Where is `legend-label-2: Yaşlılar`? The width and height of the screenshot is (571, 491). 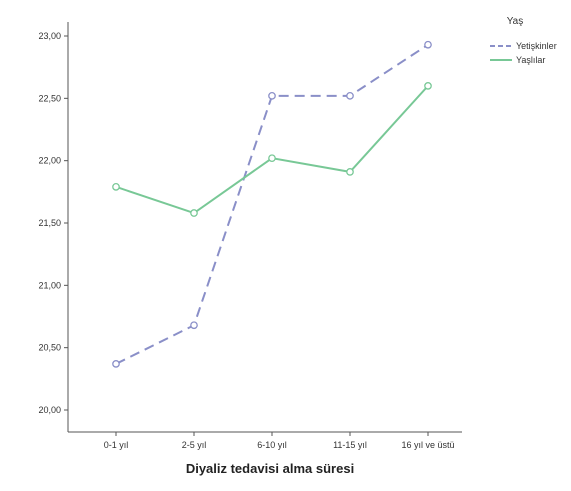
legend-label-2: Yaşlılar is located at coordinates (530, 60).